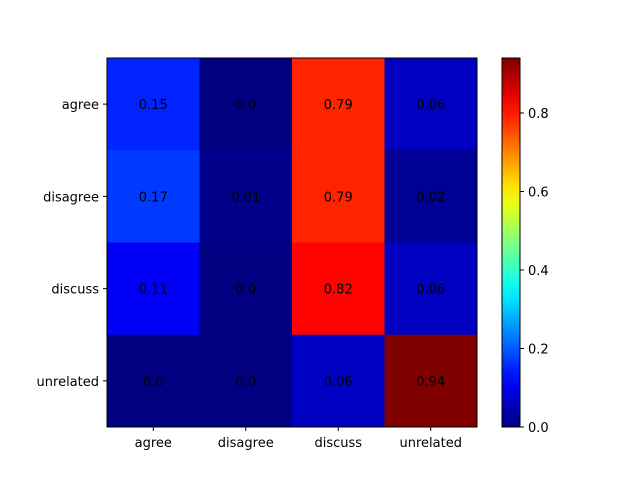 The image size is (640, 480). I want to click on x-tick-label: unrelated, so click(431, 443).